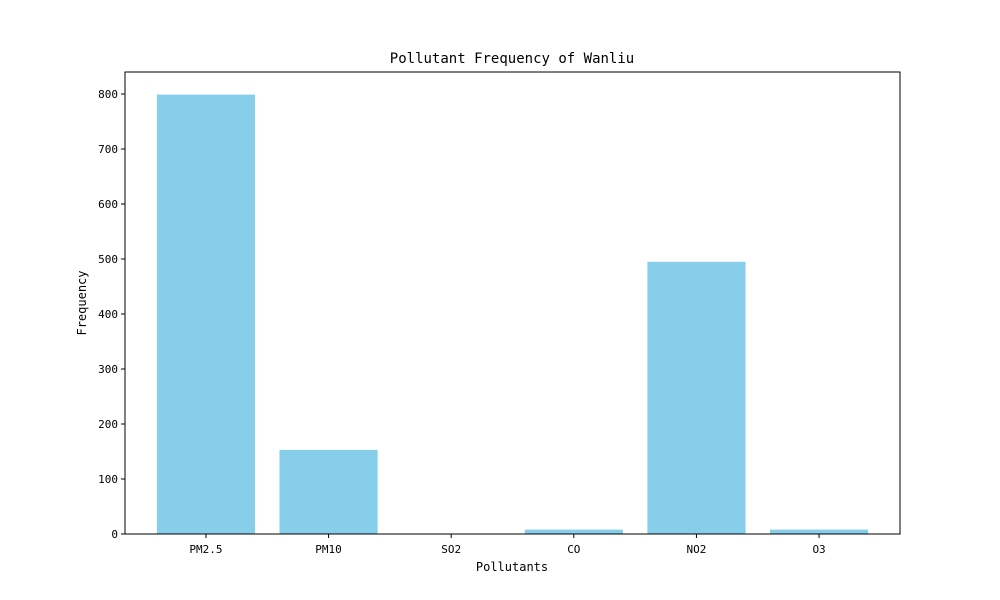 The height and width of the screenshot is (600, 1000). Describe the element at coordinates (328, 491) in the screenshot. I see `bar-pm10` at that location.